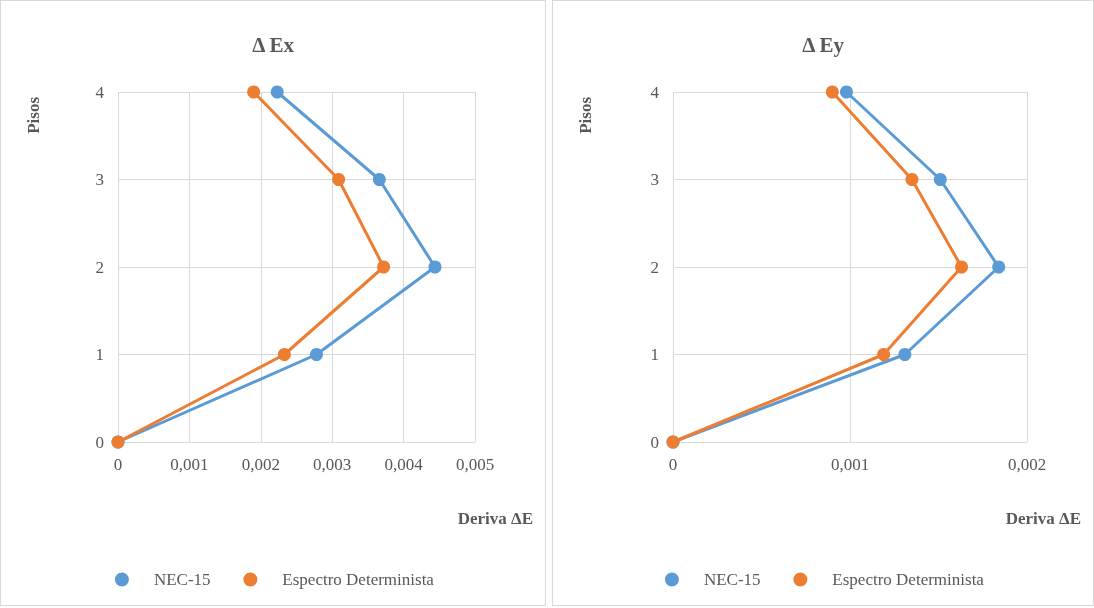 This screenshot has width=1094, height=608. I want to click on chart-title: Δ Ex, so click(273, 44).